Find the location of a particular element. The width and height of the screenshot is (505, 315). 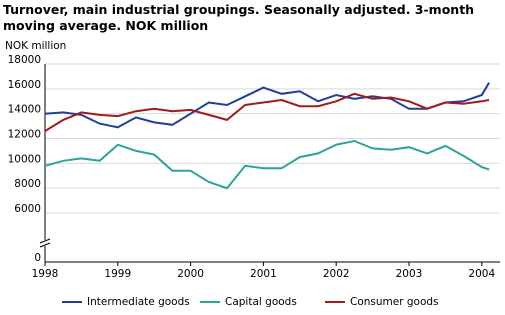

y-tick-label: 6000 is located at coordinates (27, 209).